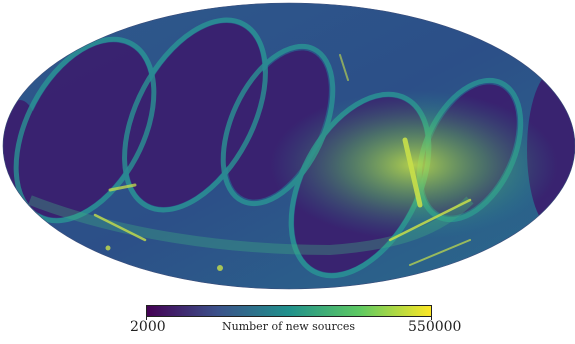  Describe the element at coordinates (430, 220) in the screenshot. I see `streak-lower-right` at that location.